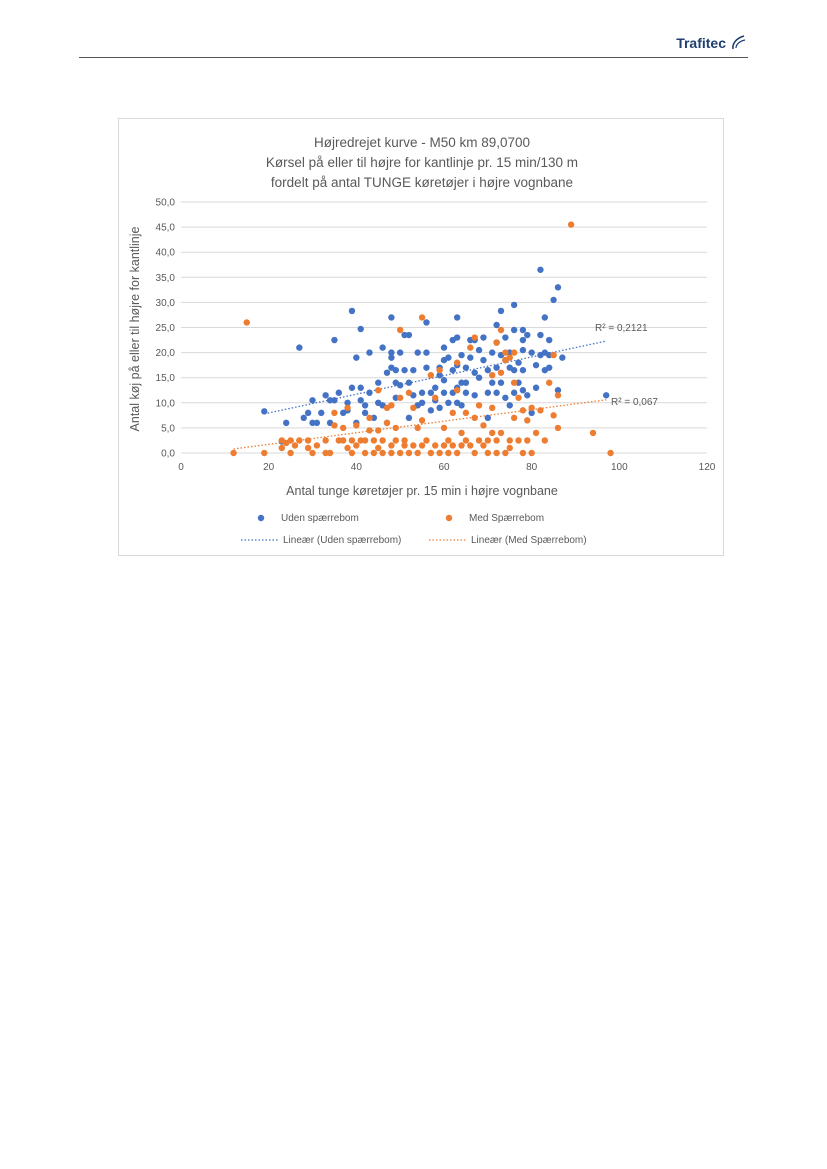  I want to click on x-tick-label: 100, so click(619, 467).